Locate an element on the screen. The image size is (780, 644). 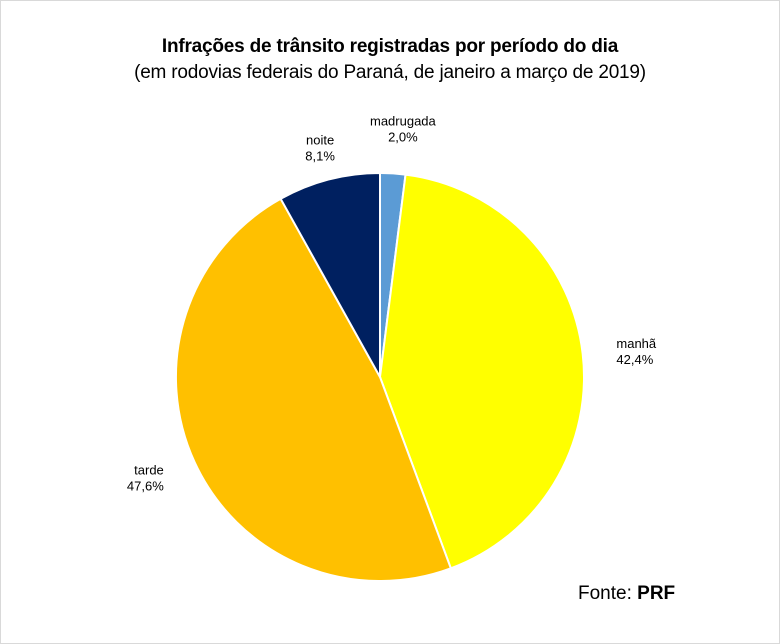
slice-category-name: madrugada is located at coordinates (403, 121).